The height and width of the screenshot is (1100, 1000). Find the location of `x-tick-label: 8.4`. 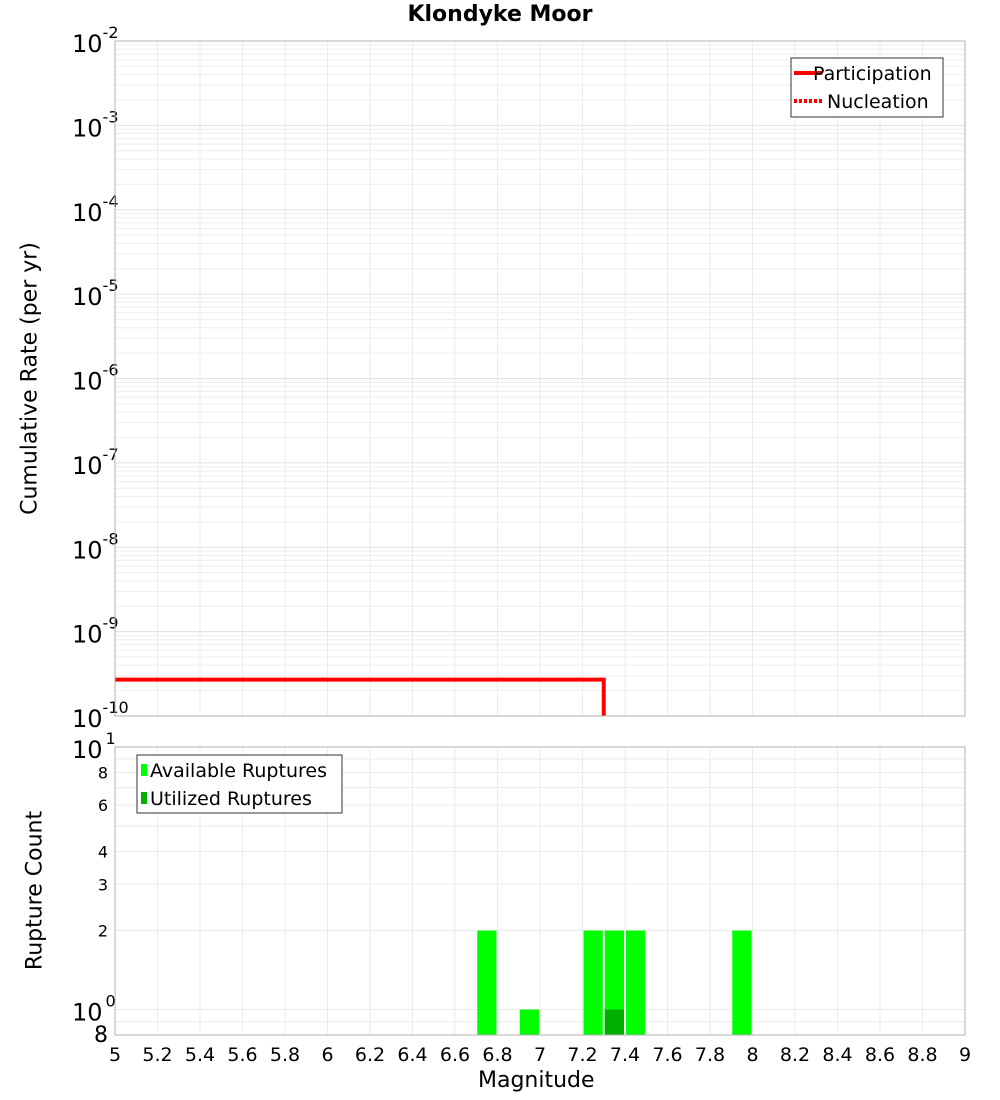

x-tick-label: 8.4 is located at coordinates (837, 1055).